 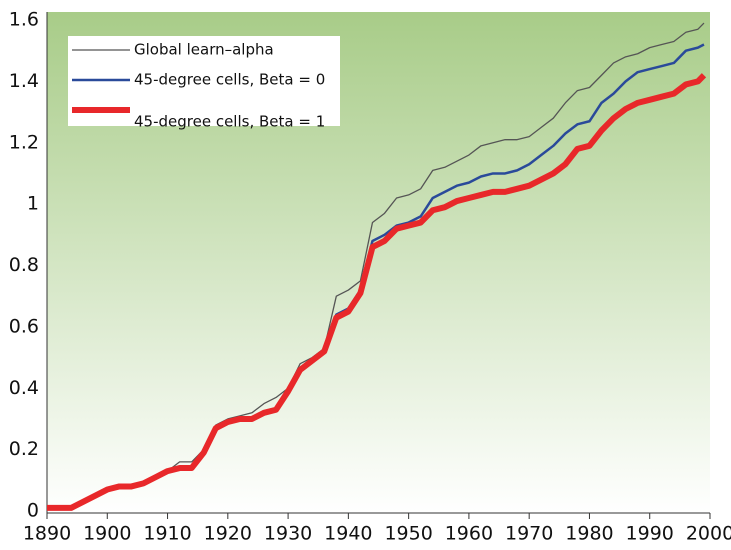 I want to click on y-tick-label: 1.2, so click(x=24, y=142).